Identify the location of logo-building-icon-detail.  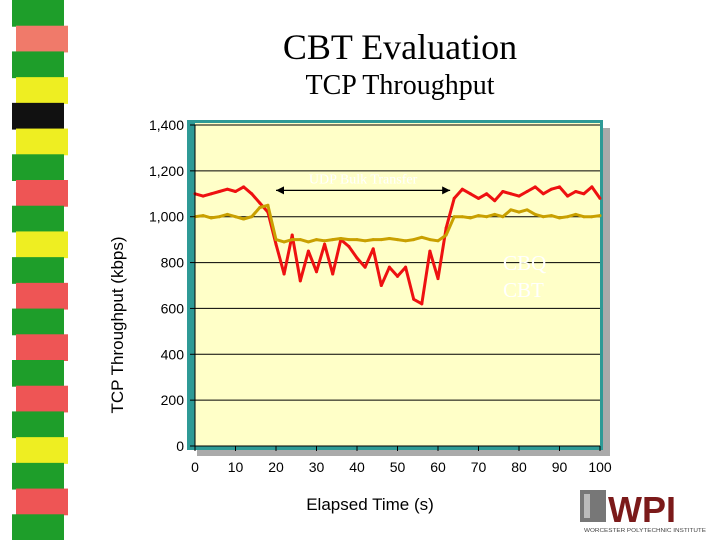
(587, 506).